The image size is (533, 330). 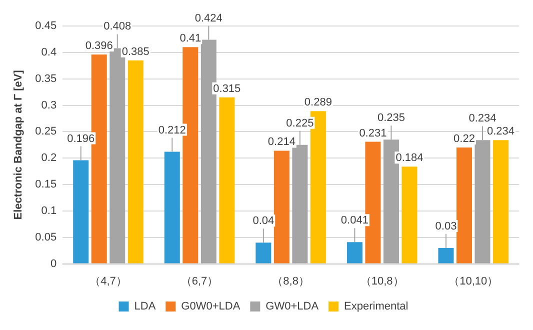 I want to click on data-label: 0.231, so click(x=373, y=133).